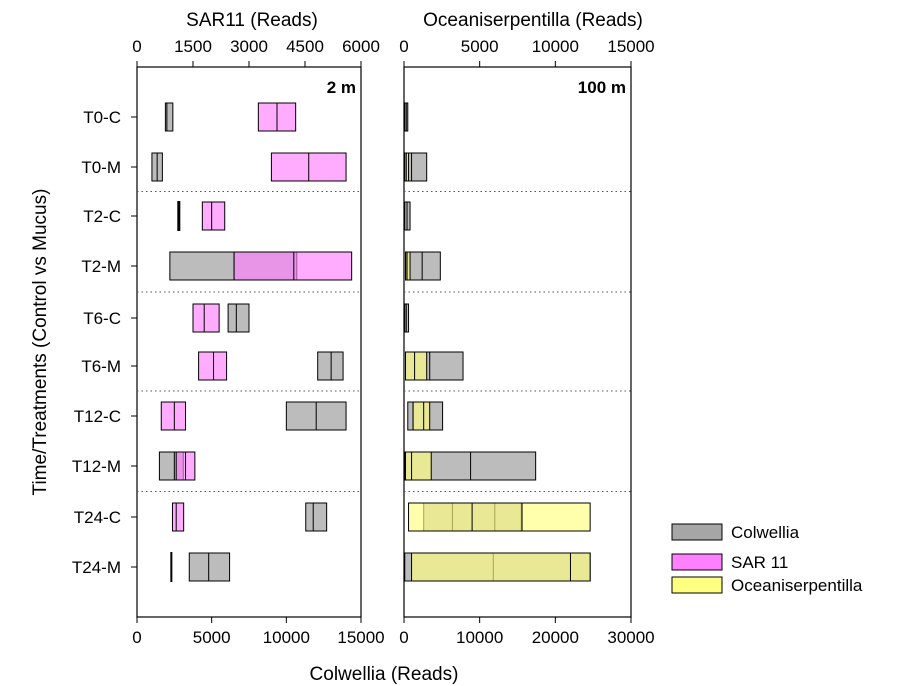 This screenshot has width=901, height=686. I want to click on bottom-tick-label: 5000, so click(212, 637).